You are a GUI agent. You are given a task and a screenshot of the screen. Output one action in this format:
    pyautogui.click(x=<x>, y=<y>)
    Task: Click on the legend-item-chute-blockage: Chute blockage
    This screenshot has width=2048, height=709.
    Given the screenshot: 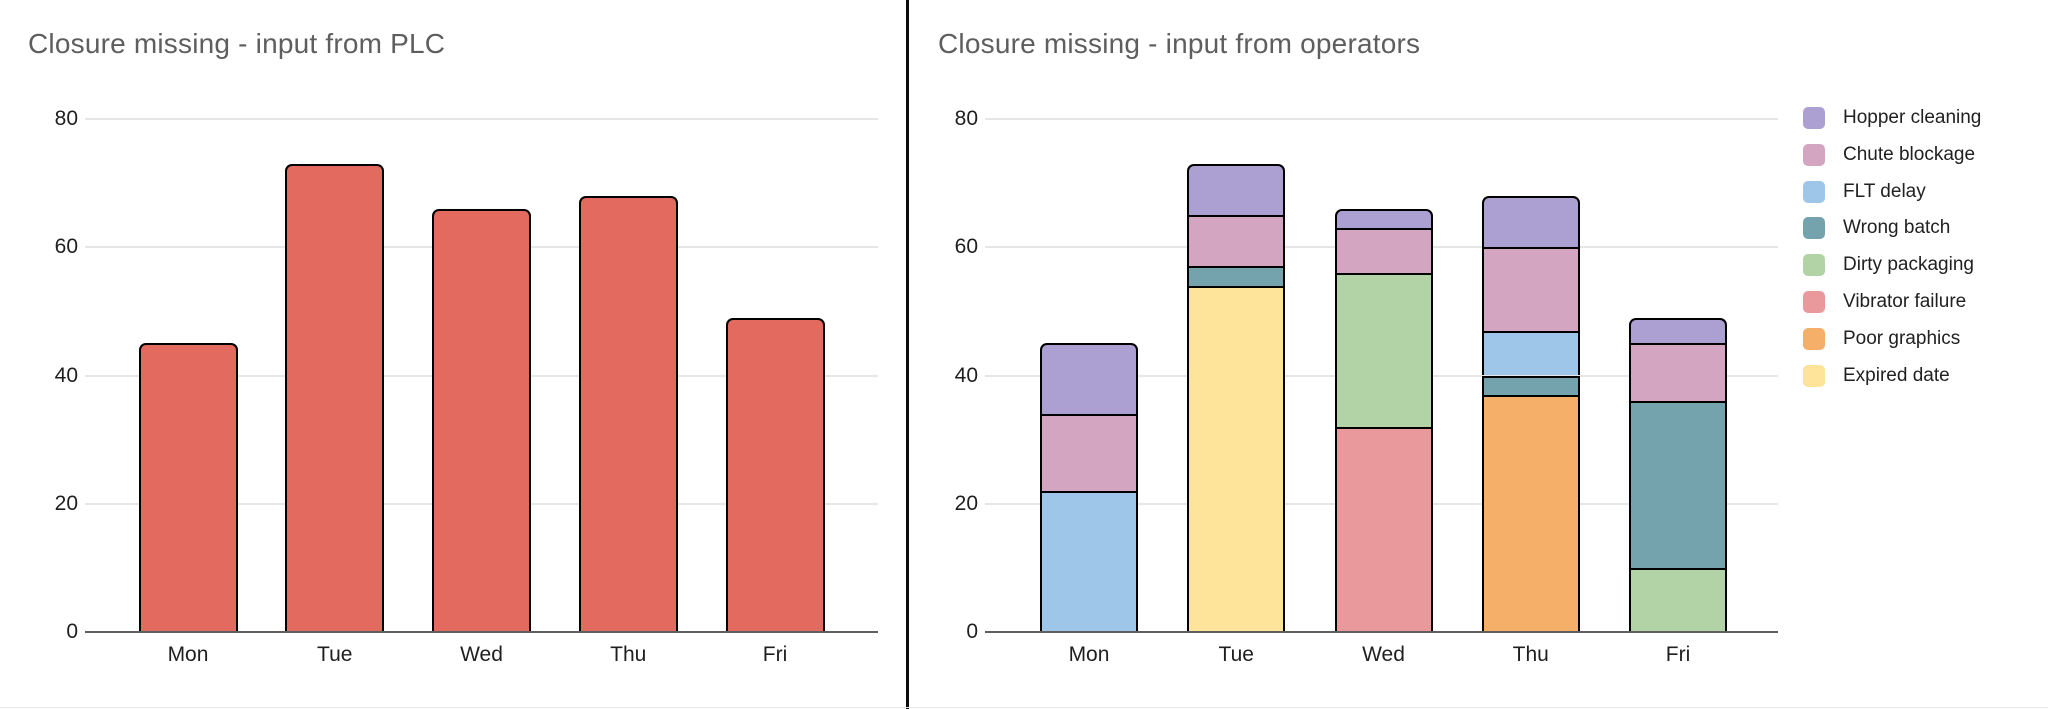 What is the action you would take?
    pyautogui.click(x=1923, y=155)
    